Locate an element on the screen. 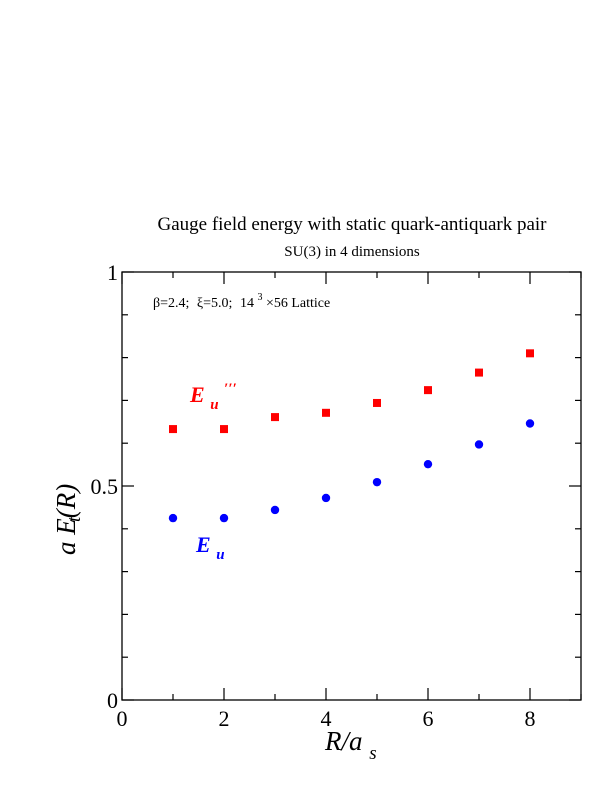 The width and height of the screenshot is (612, 797). lattice-annotation: β=2.4; ξ=5.0; 14 3 ×56 Lattice is located at coordinates (241, 300).